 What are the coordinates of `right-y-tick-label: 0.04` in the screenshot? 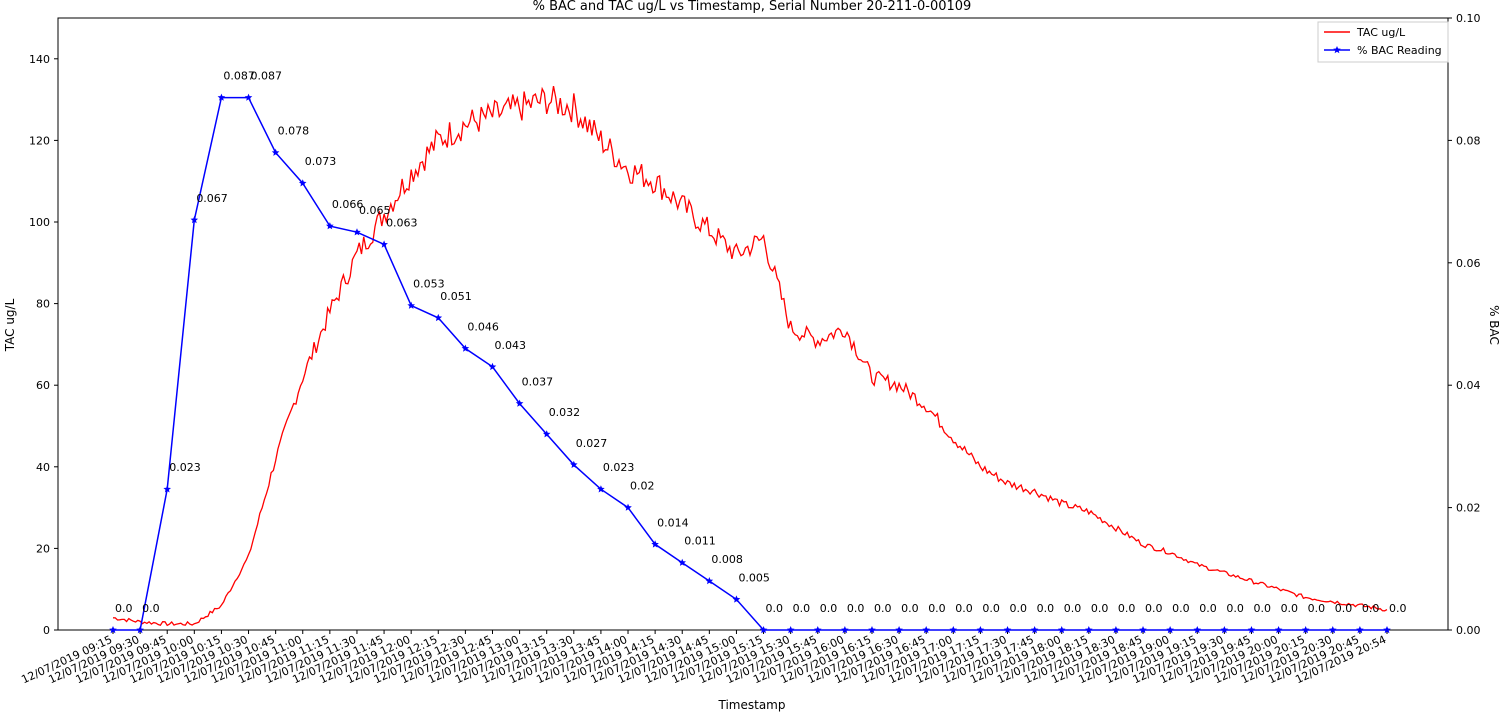 It's located at (1468, 385).